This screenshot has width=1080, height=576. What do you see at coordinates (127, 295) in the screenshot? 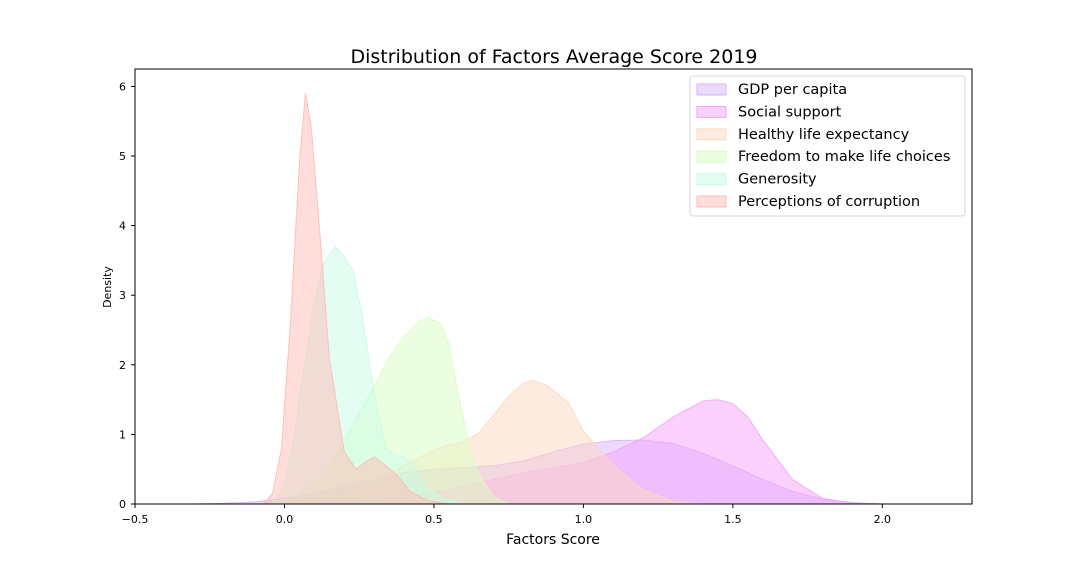
I see `y-axis: 0 1 2 3 4 5 6` at bounding box center [127, 295].